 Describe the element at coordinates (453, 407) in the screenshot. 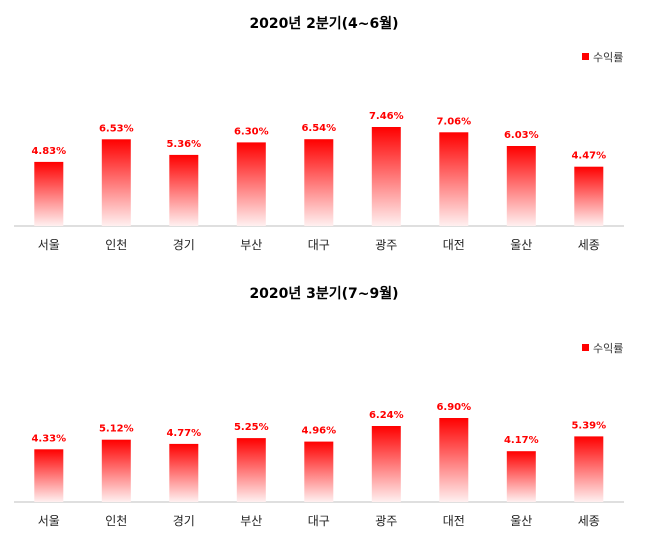

I see `value-label-daejeon: 6.90%` at that location.